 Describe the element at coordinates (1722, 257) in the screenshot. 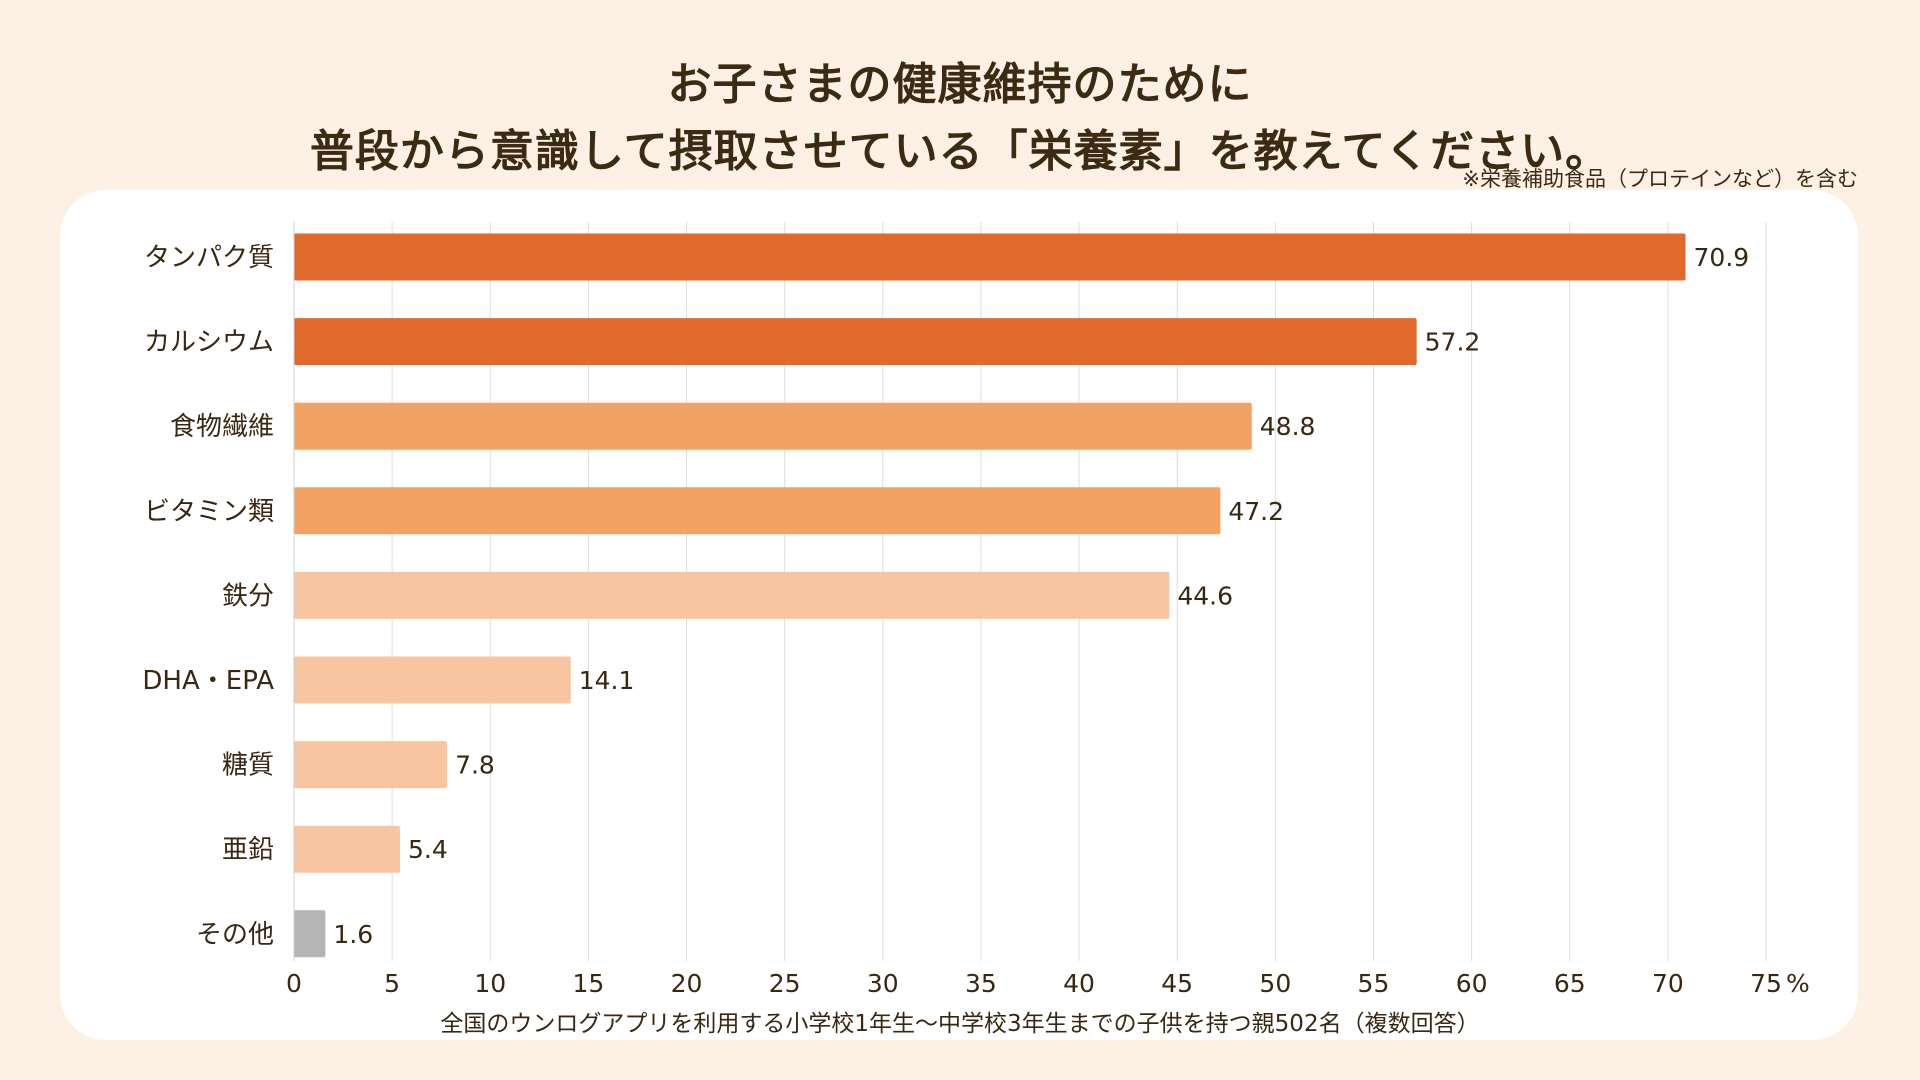

I see `bar-value-label: 70.9` at that location.